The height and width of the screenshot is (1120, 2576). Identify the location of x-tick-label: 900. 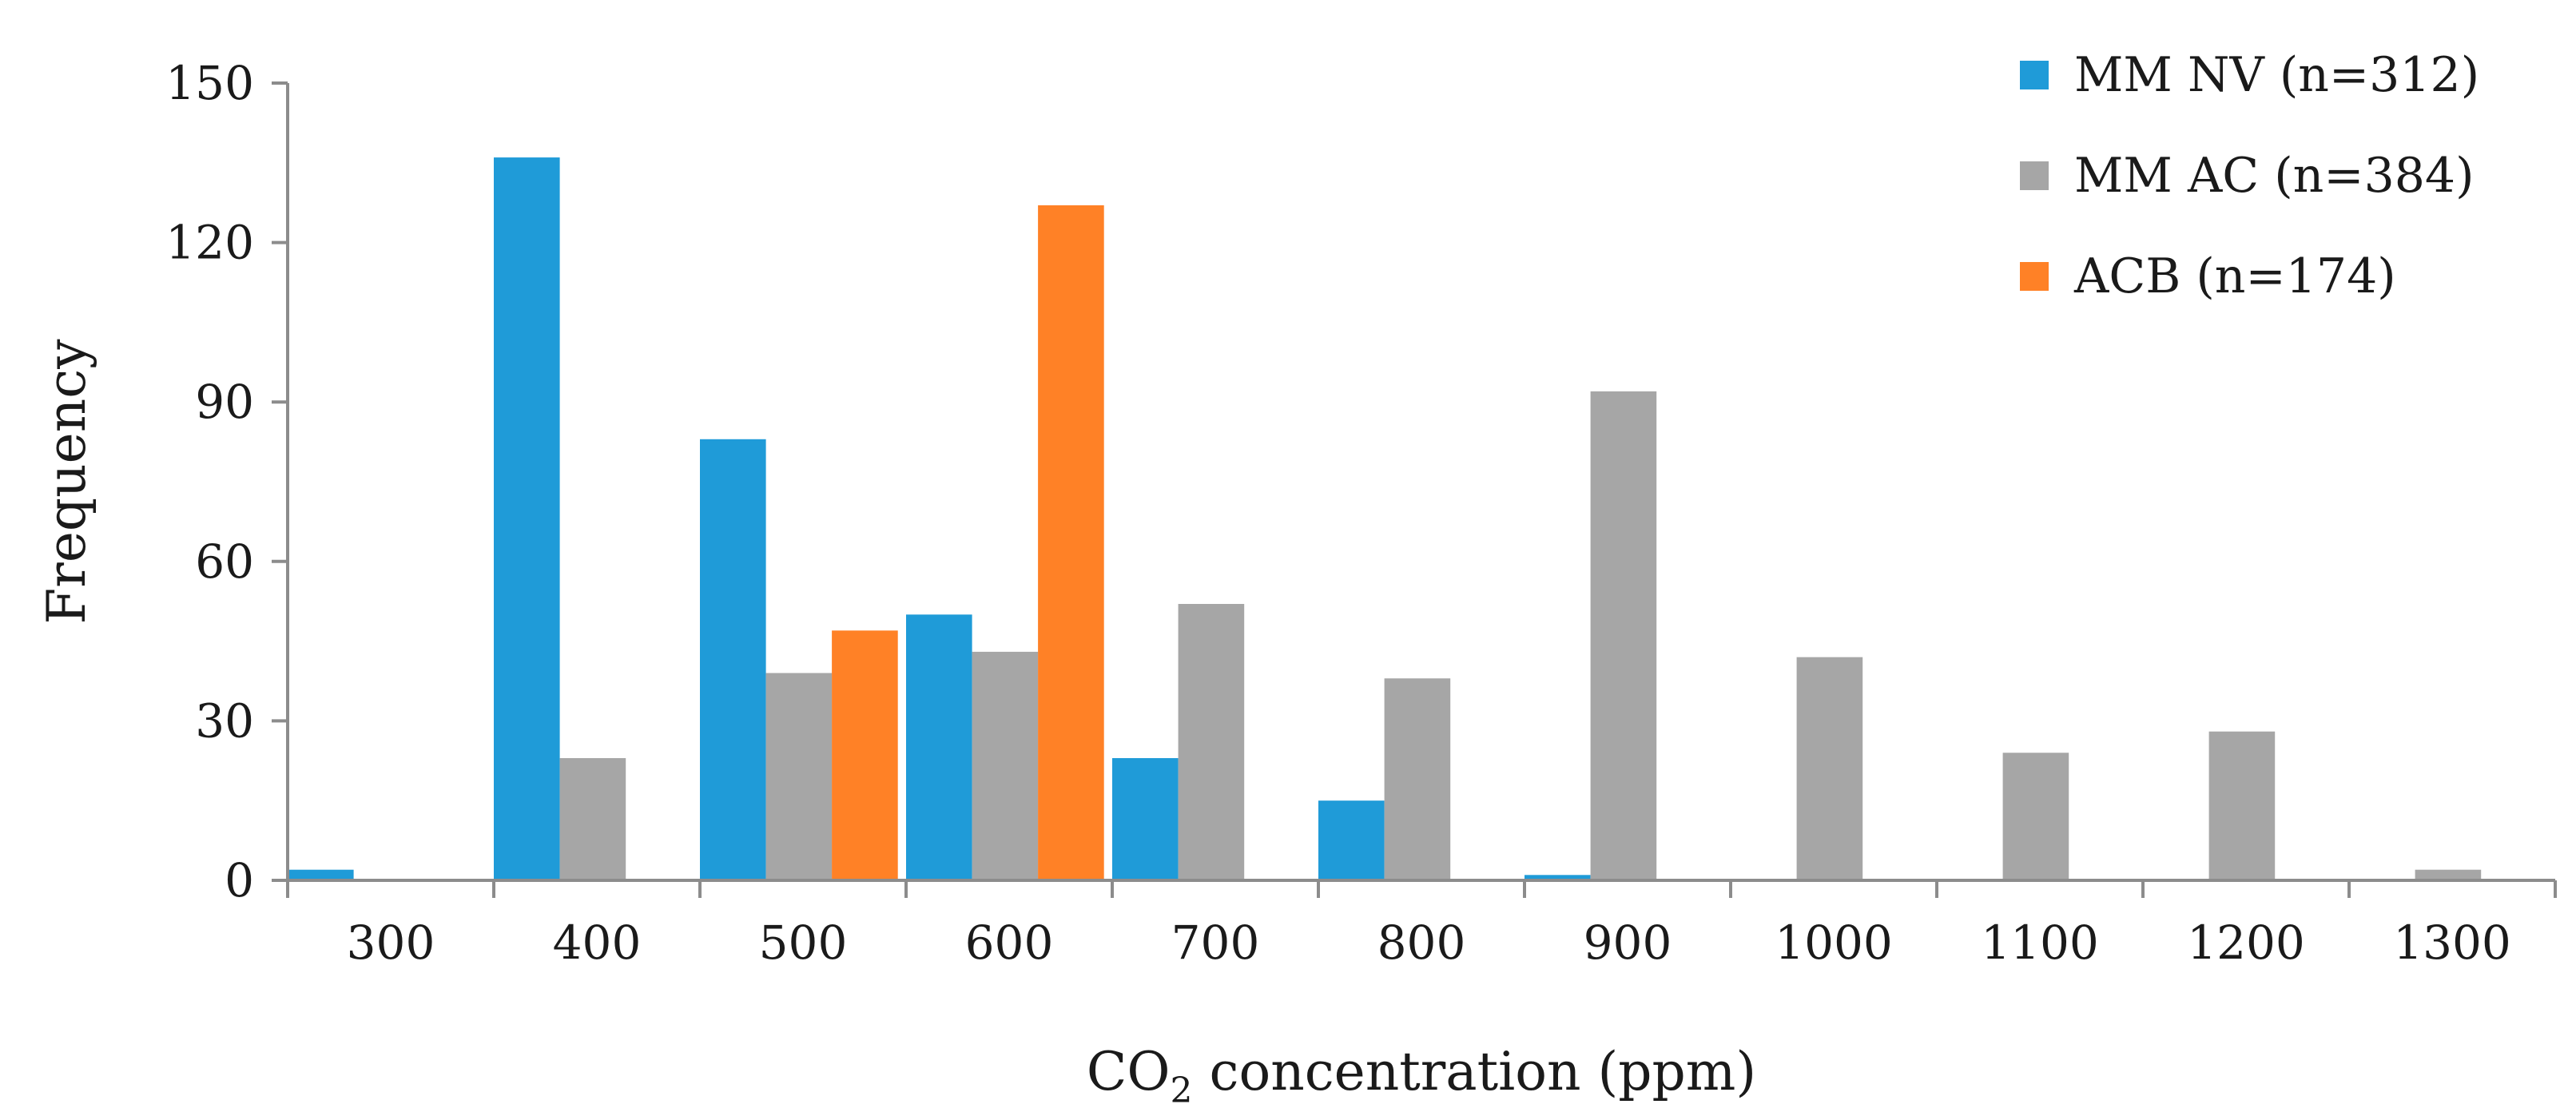
(1628, 942).